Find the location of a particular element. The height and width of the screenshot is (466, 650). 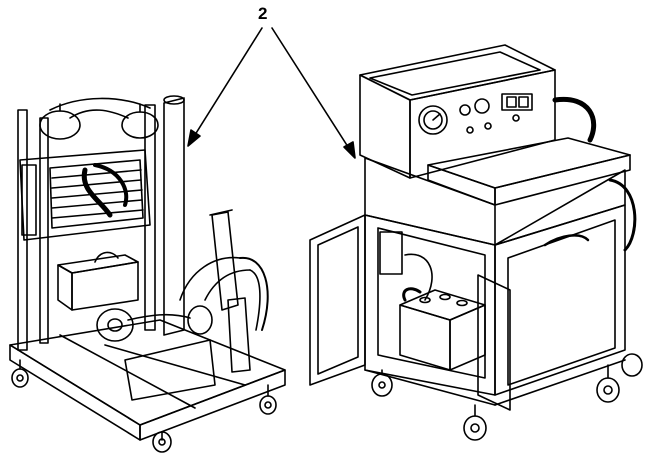

arrowhead-left is located at coordinates (194, 138).